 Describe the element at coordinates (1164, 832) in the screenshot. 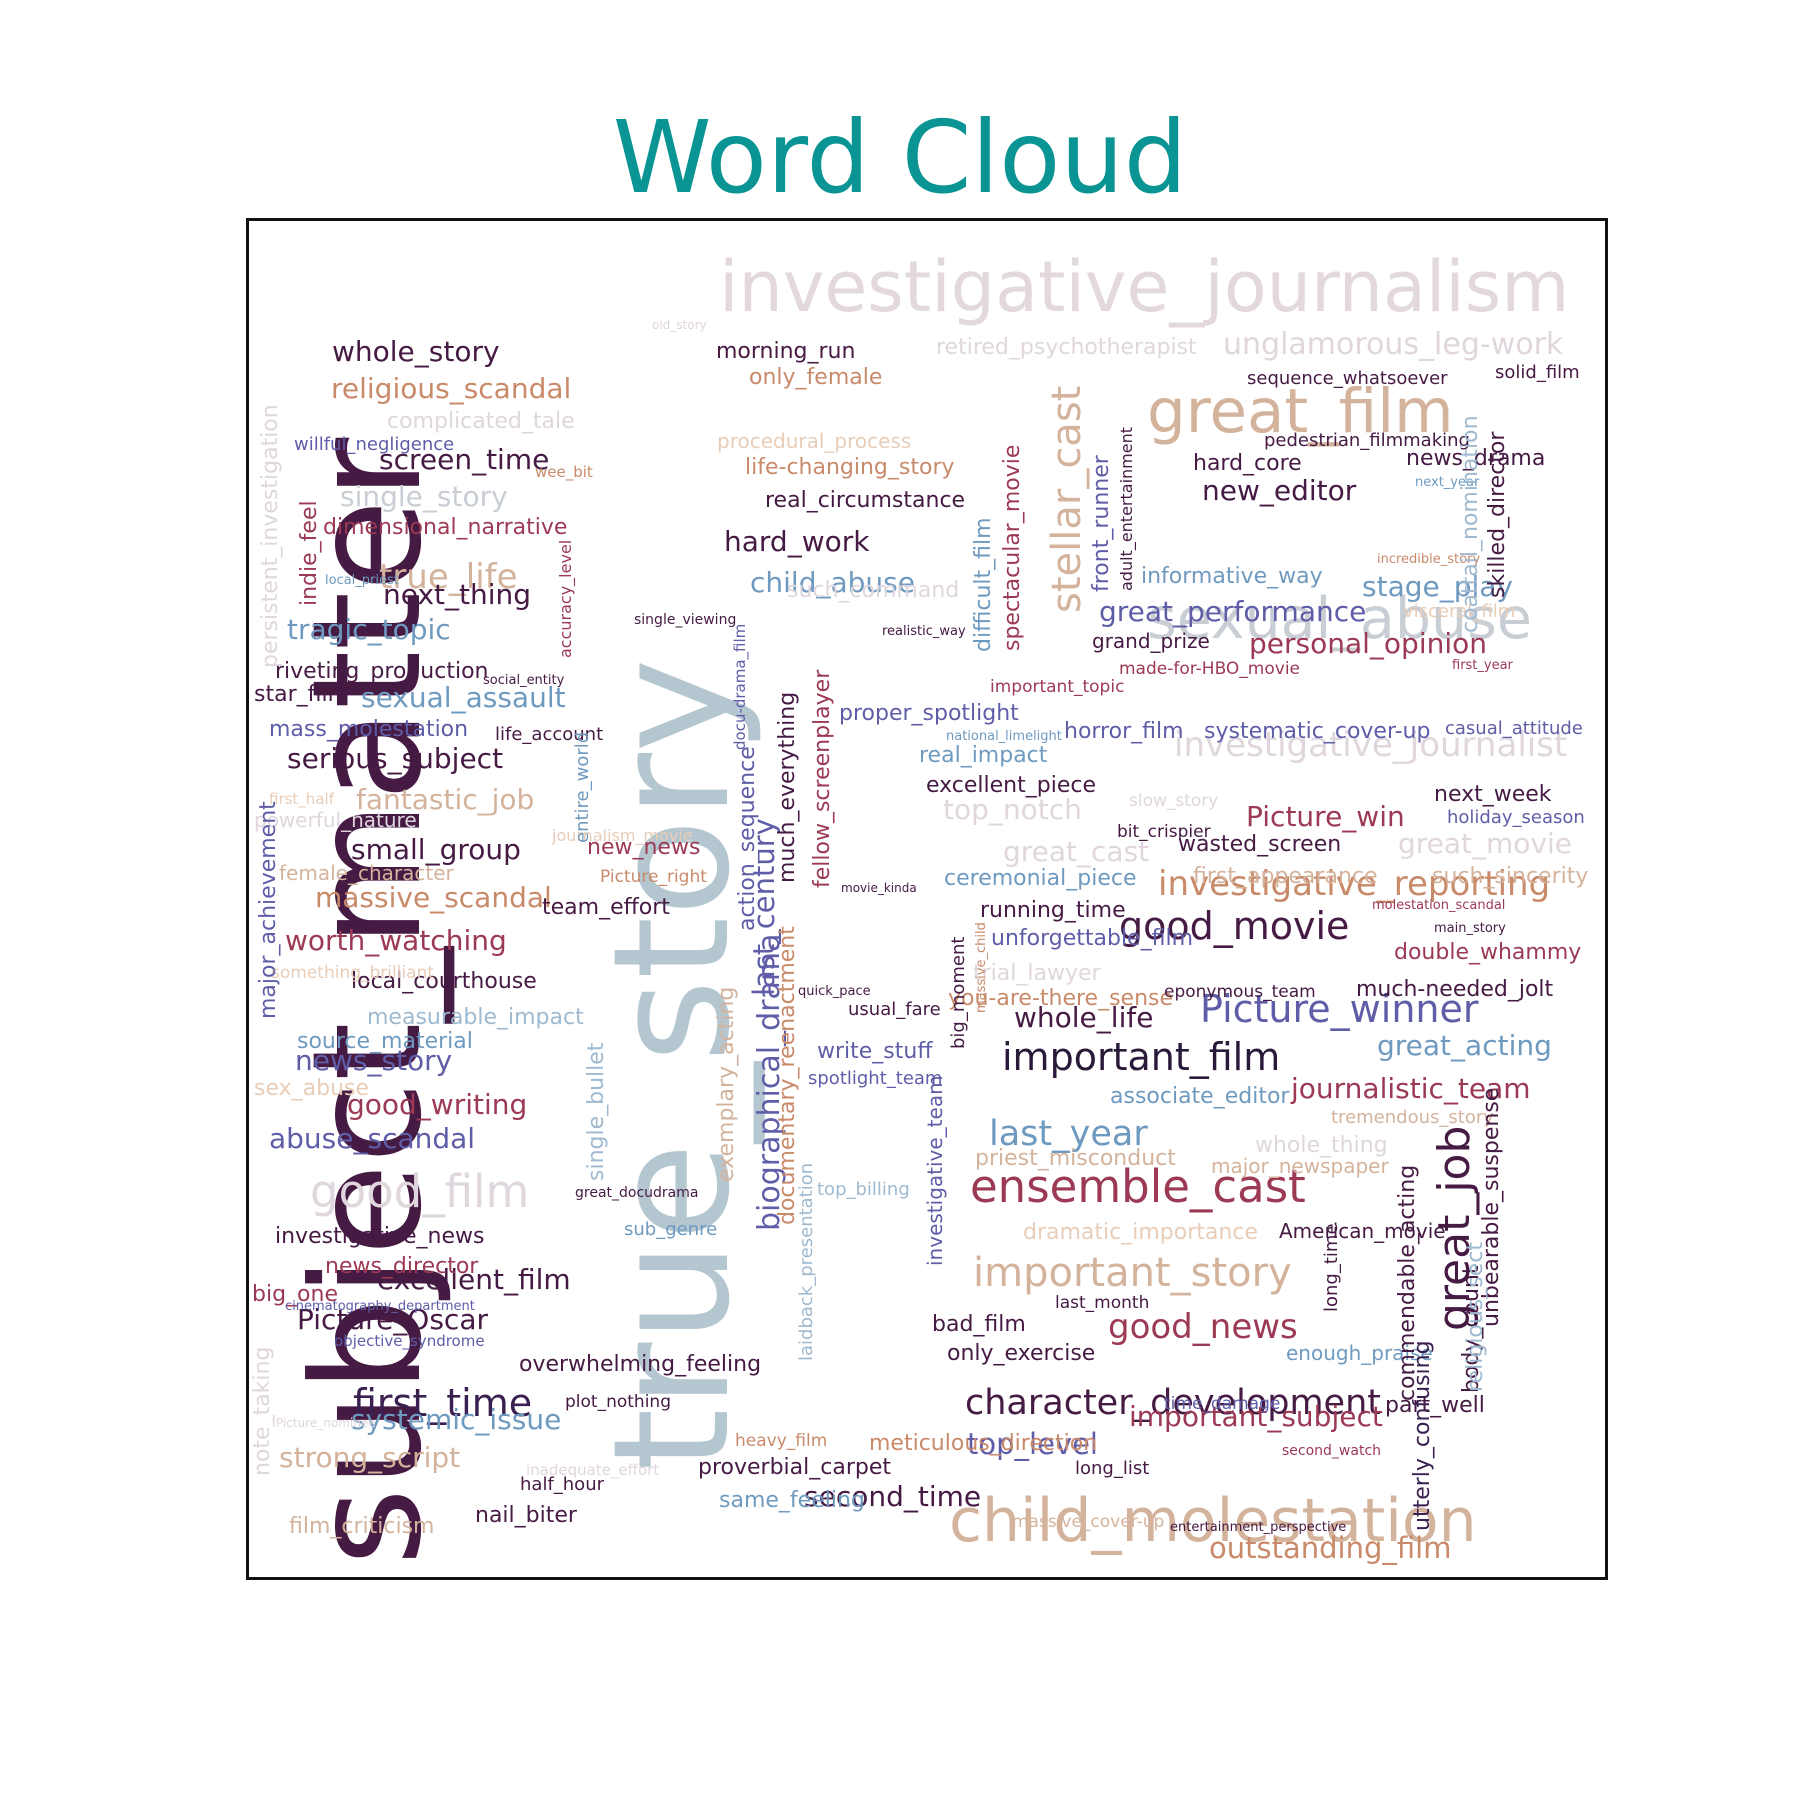

I see `word-bit-crispier: bit_crispier` at that location.